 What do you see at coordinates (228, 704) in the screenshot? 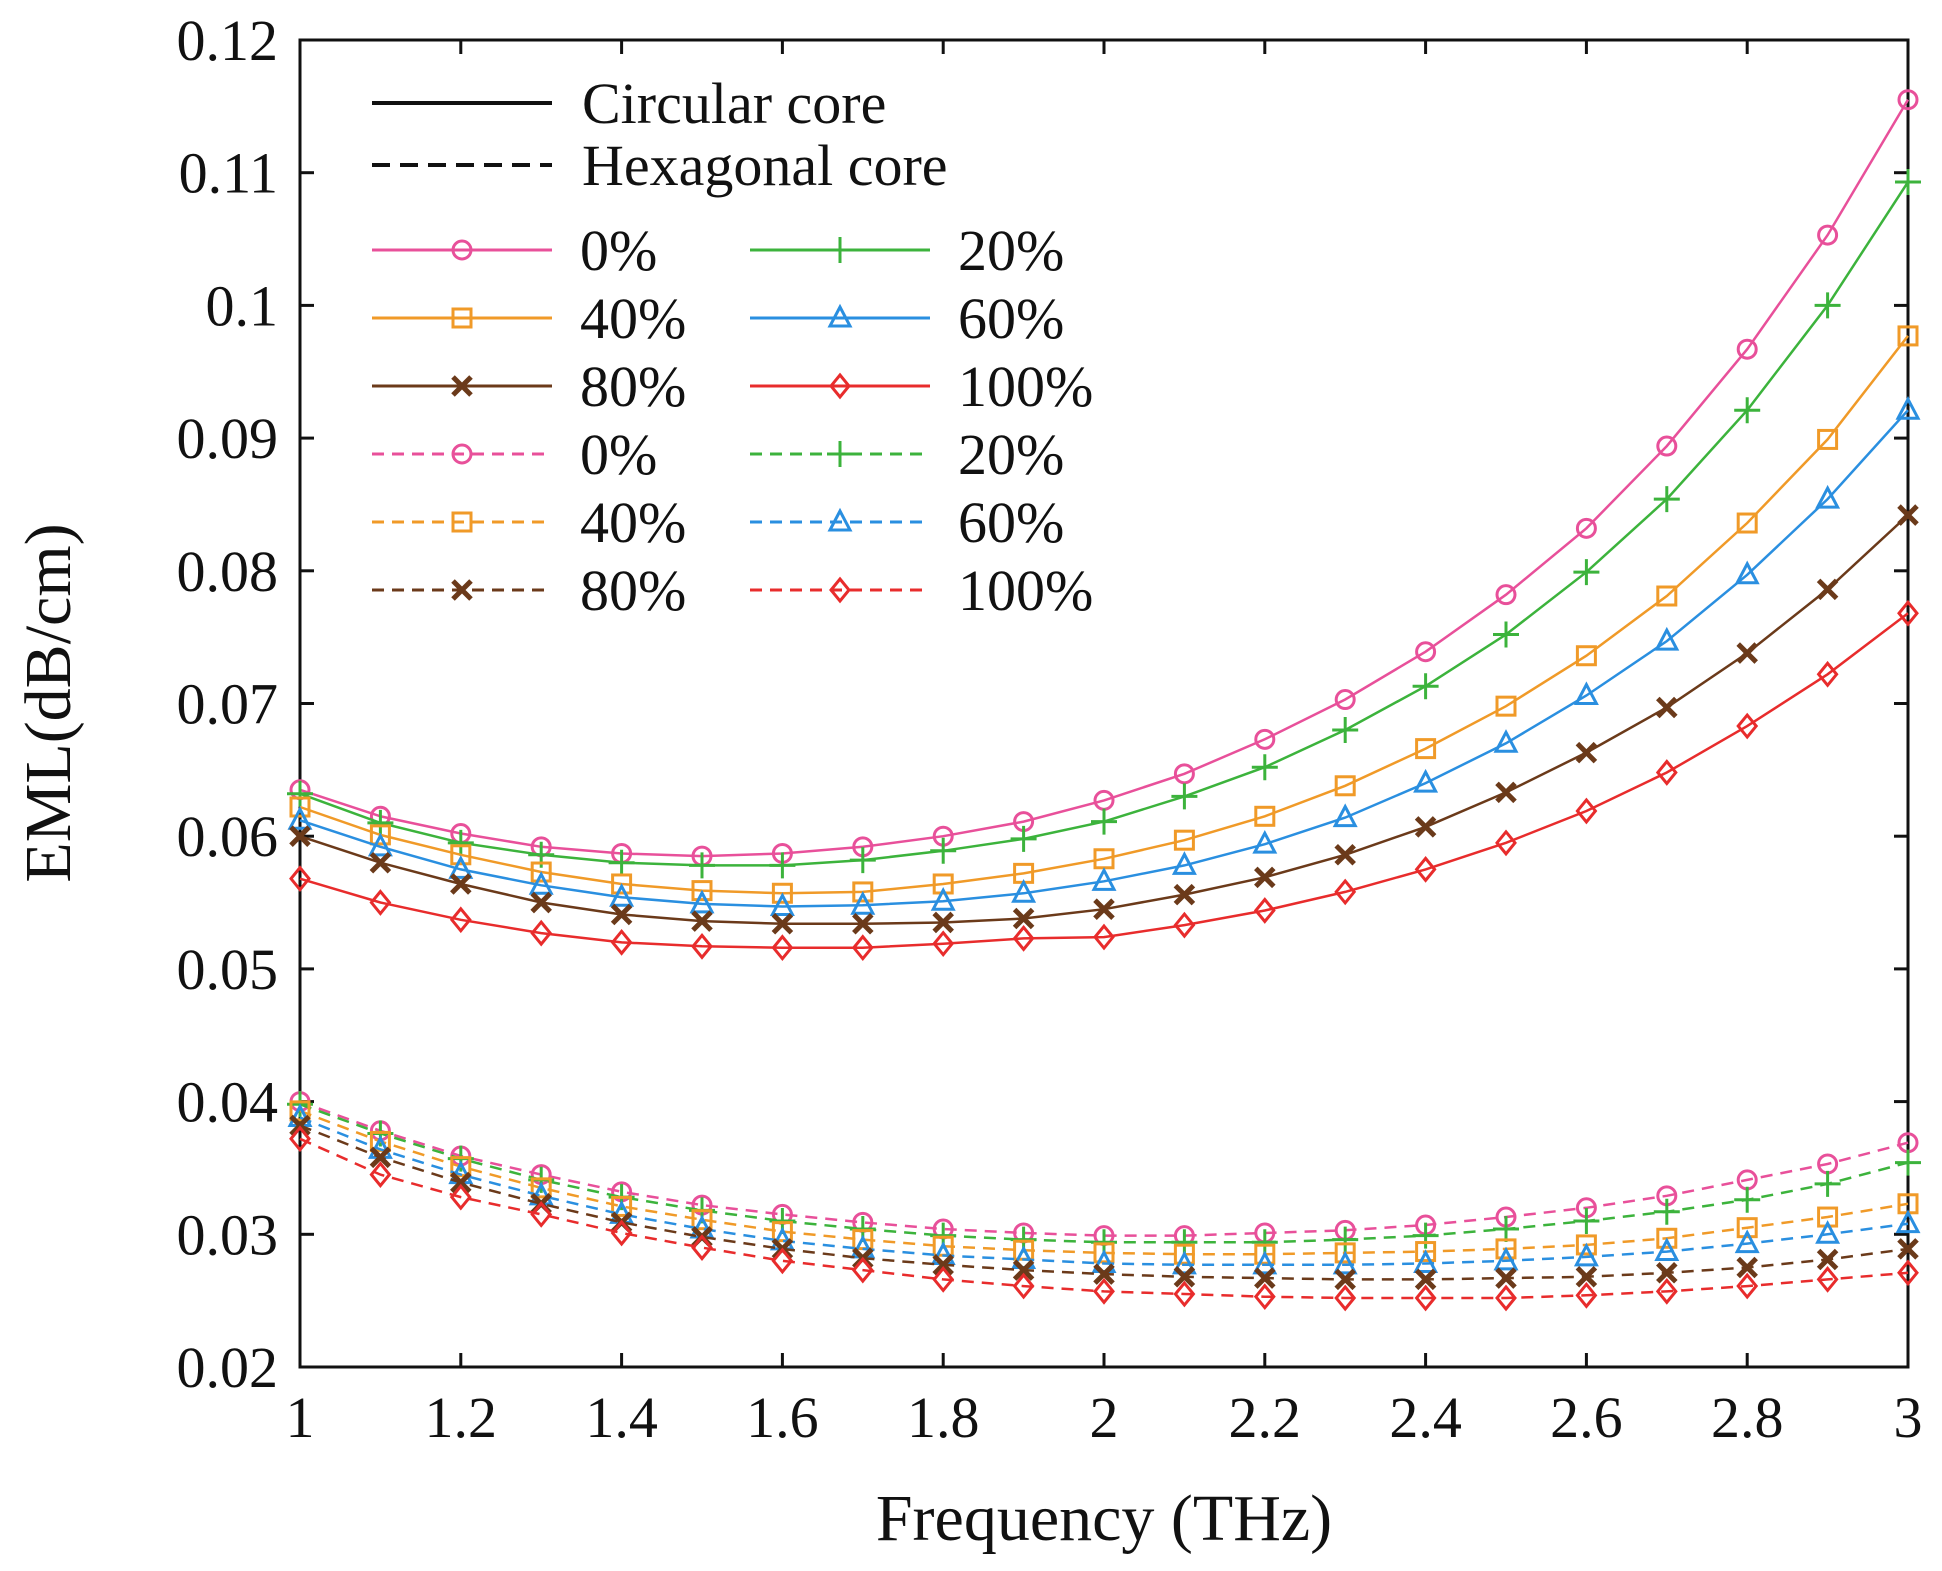
I see `y-tick-label: 0.07` at bounding box center [228, 704].